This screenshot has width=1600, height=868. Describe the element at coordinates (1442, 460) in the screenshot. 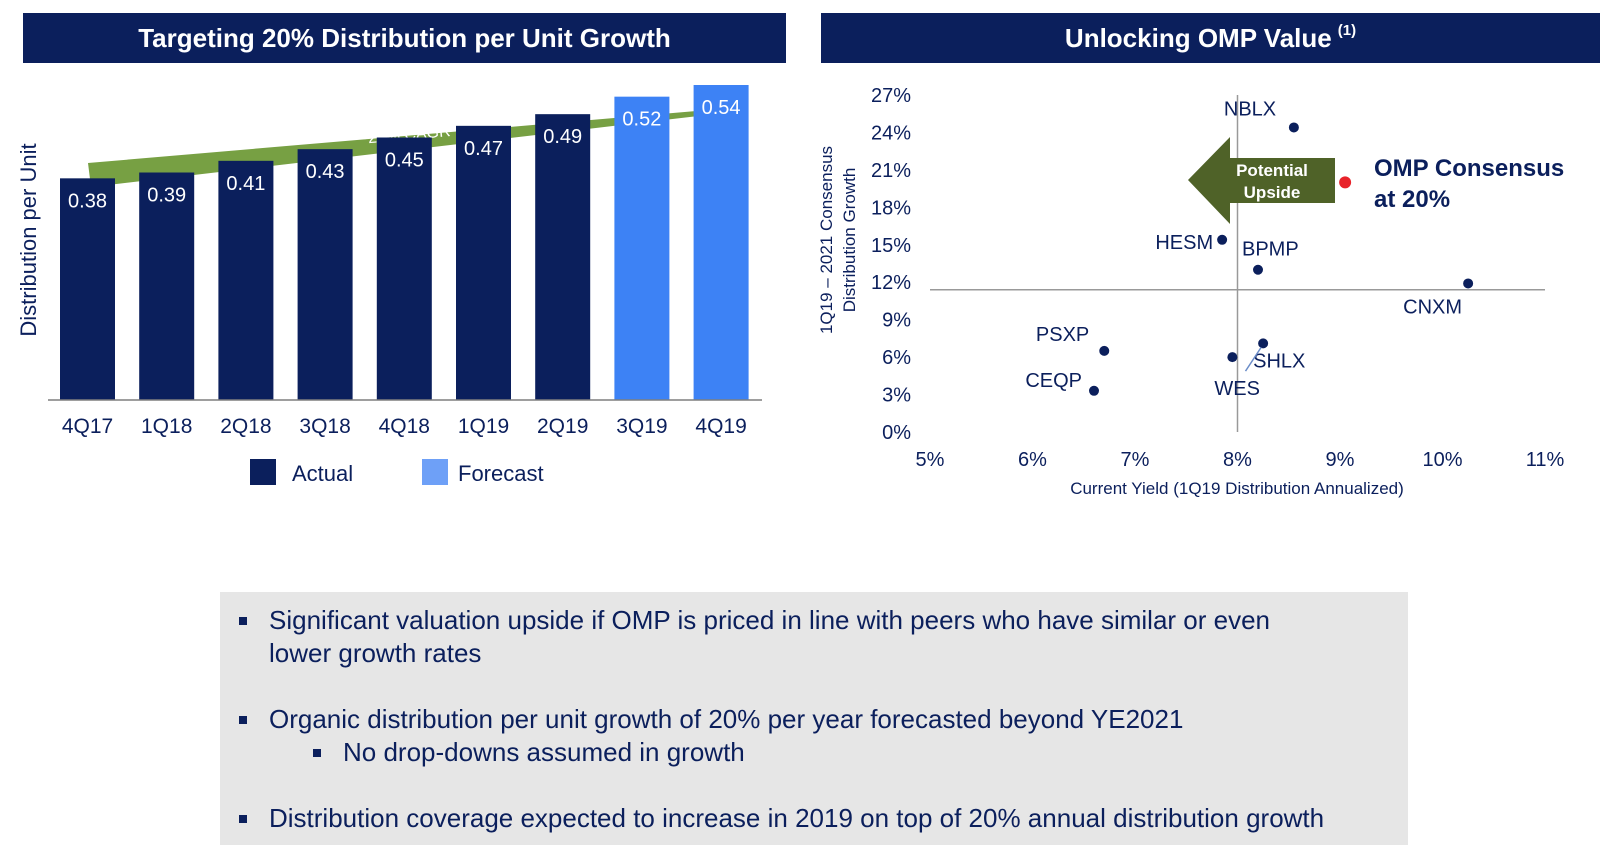

I see `scatter-x-tick-label: 10%` at that location.